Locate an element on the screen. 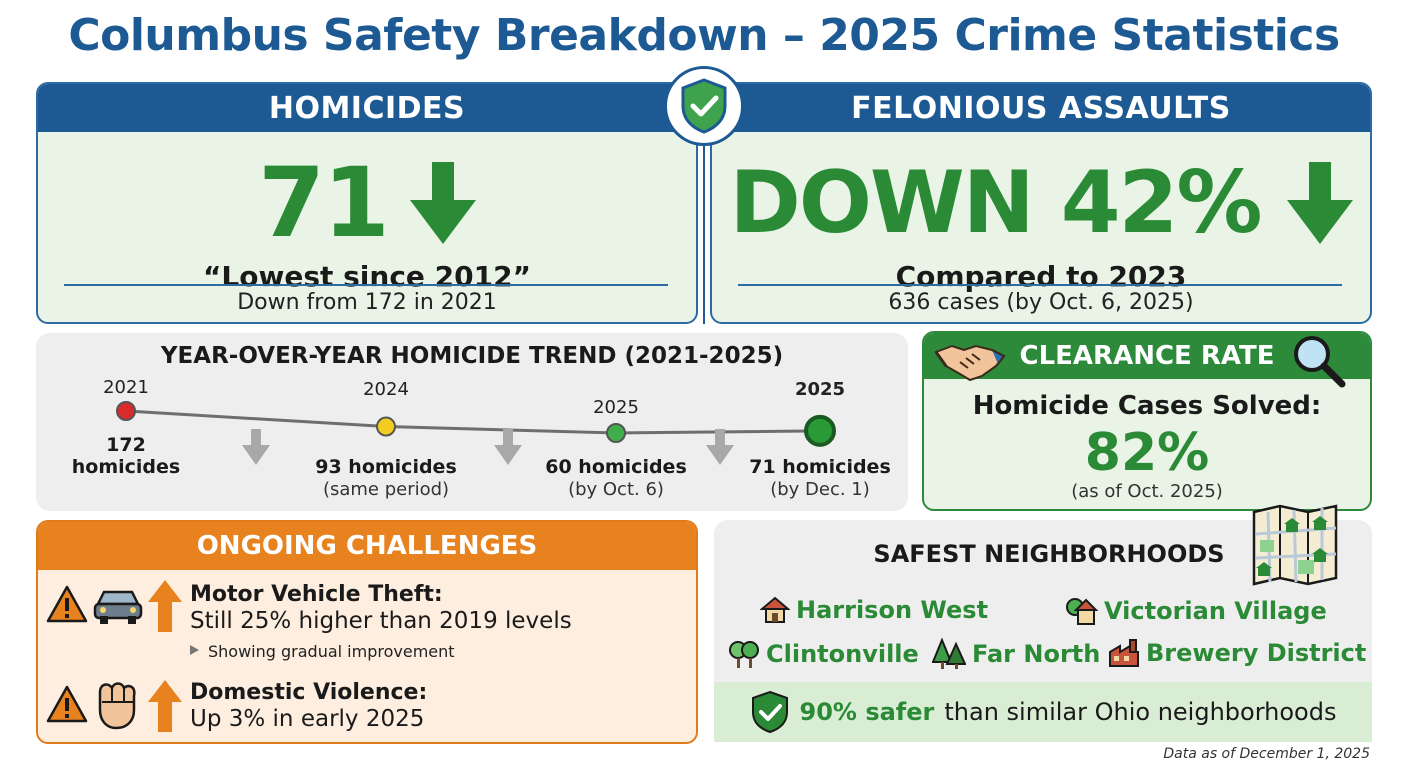 Image resolution: width=1408 pixels, height=768 pixels. challenge-text: Still 25% higher than 2019 levels is located at coordinates (381, 621).